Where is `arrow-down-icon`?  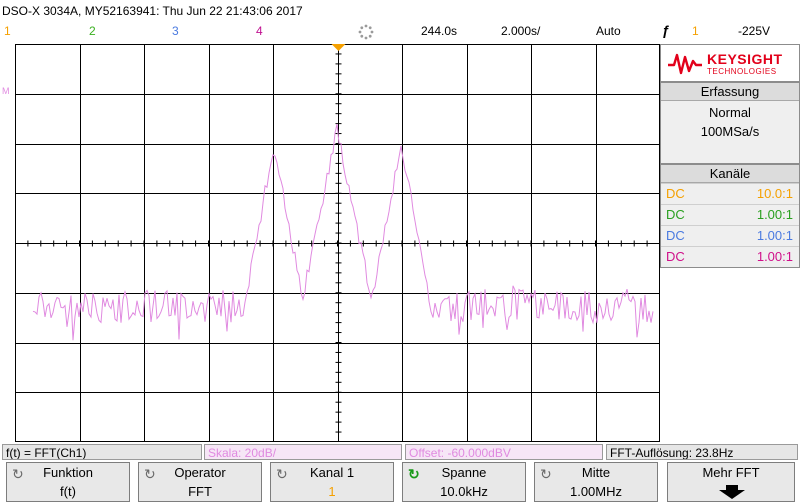 arrow-down-icon is located at coordinates (732, 492).